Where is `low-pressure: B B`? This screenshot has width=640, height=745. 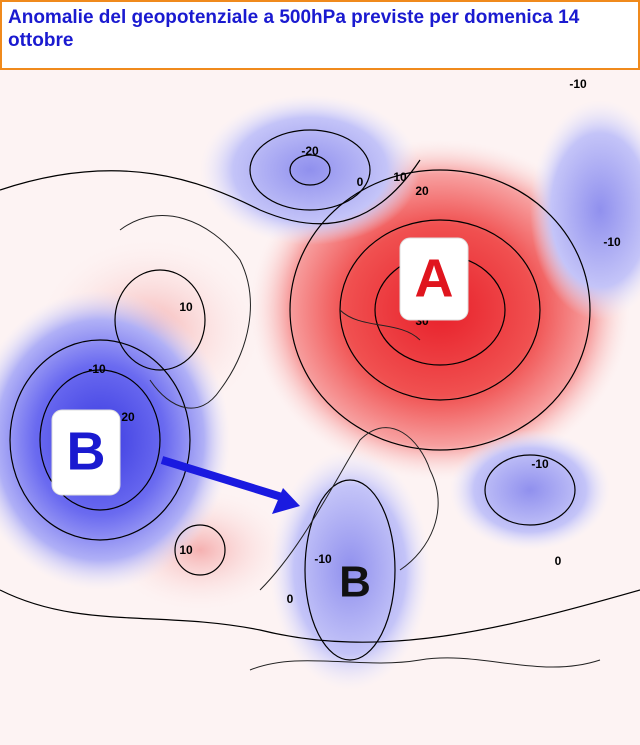
low-pressure: B B is located at coordinates (211, 508).